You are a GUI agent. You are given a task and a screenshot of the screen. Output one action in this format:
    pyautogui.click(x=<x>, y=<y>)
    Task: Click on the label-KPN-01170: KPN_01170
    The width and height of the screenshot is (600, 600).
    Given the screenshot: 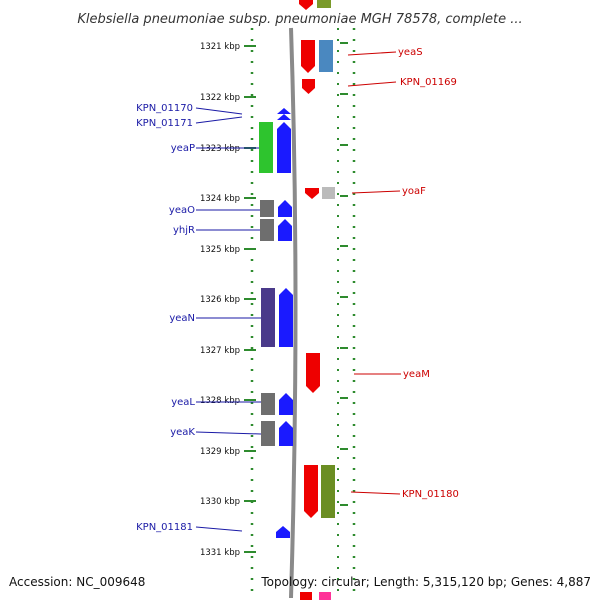 What is the action you would take?
    pyautogui.click(x=164, y=108)
    